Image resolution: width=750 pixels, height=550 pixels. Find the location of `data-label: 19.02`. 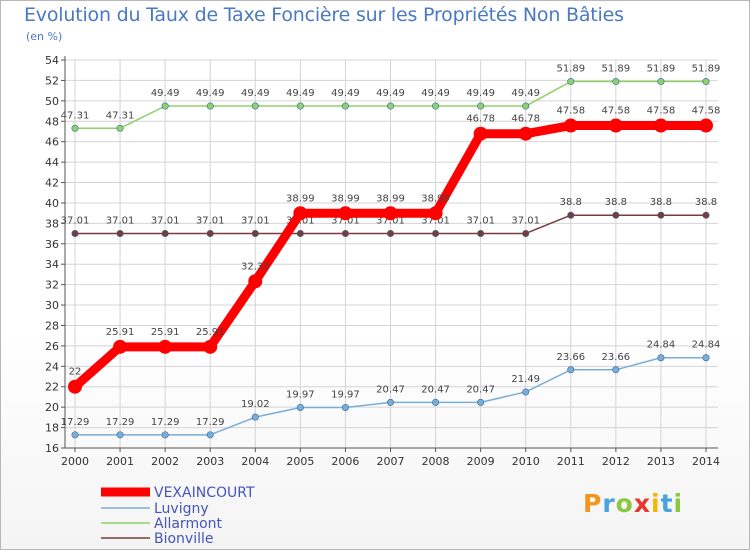

data-label: 19.02 is located at coordinates (255, 404).